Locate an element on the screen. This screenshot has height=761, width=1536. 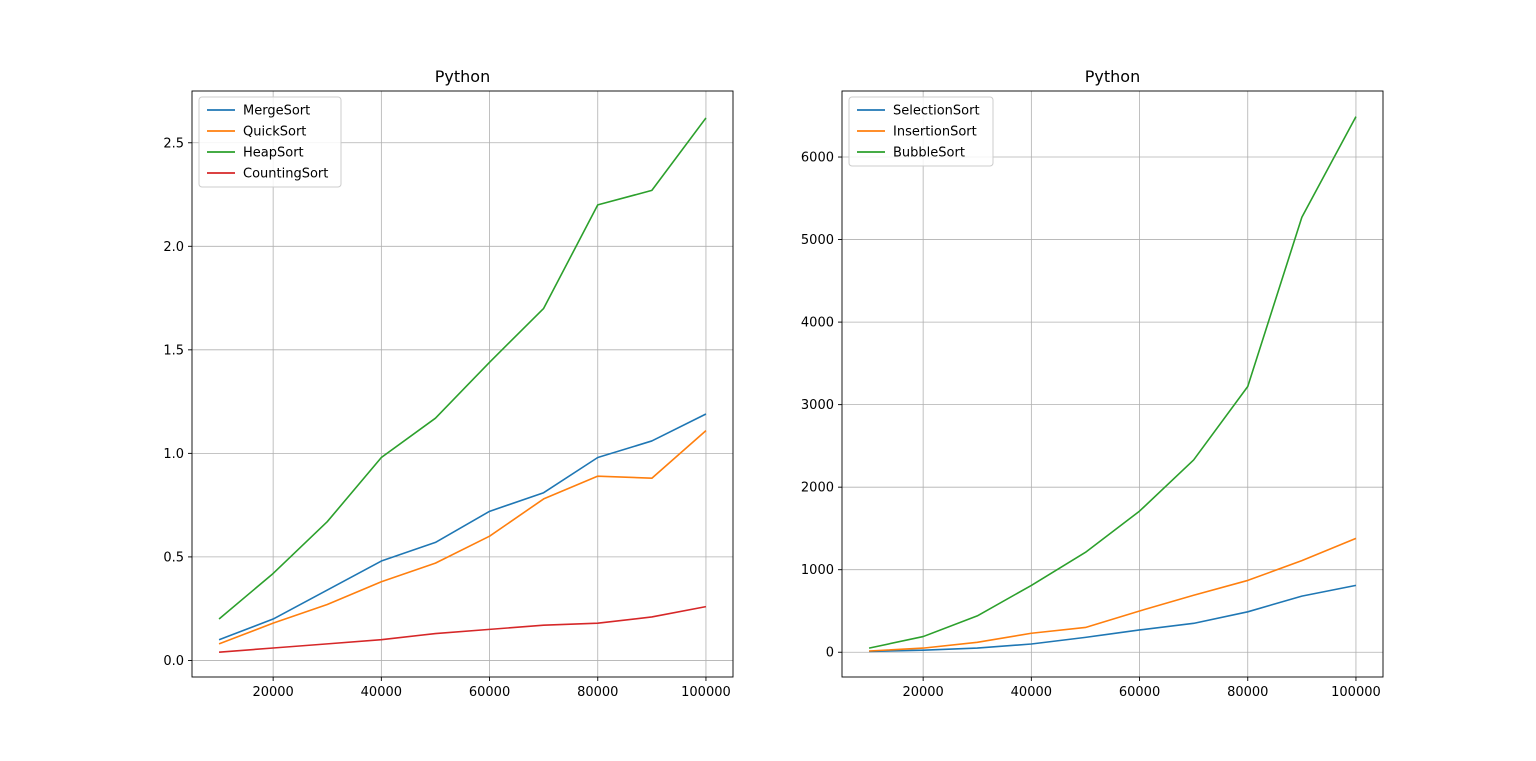
y-tick-label: 1000 is located at coordinates (817, 570).